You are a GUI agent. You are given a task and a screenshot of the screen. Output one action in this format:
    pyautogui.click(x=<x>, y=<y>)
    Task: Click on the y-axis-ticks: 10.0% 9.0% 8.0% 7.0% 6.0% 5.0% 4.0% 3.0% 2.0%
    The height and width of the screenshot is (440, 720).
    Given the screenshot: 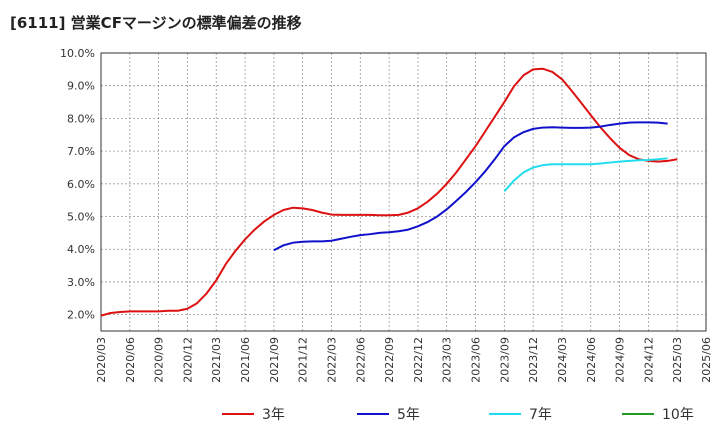 What is the action you would take?
    pyautogui.click(x=77, y=184)
    